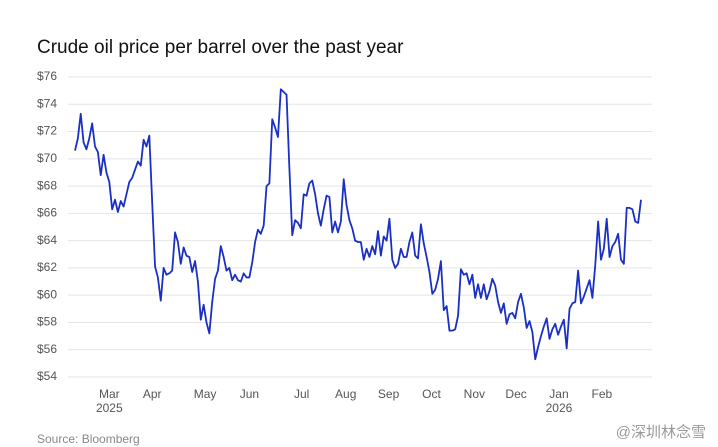 This screenshot has height=447, width=718. What do you see at coordinates (109, 394) in the screenshot?
I see `x-tick-label: Mar` at bounding box center [109, 394].